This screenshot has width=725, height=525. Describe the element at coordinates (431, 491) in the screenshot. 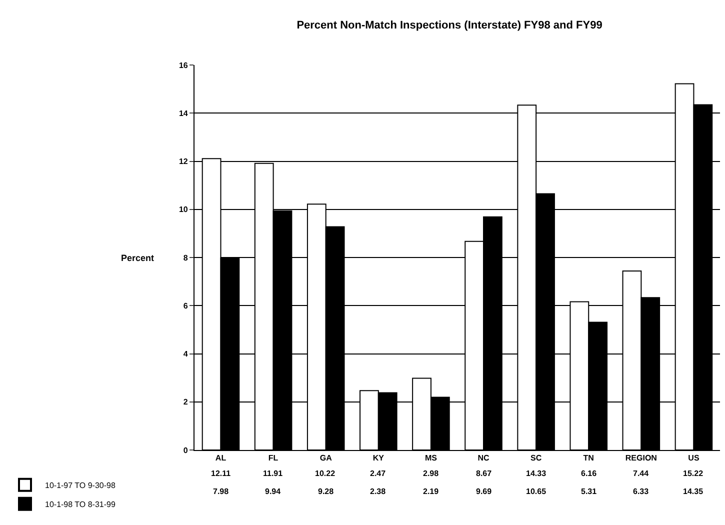

I see `data-label: 2.19` at that location.